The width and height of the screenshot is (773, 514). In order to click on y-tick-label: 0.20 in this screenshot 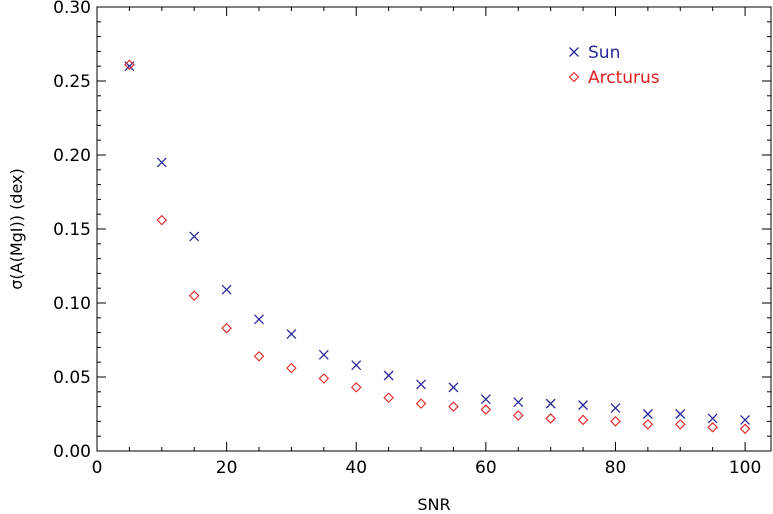, I will do `click(72, 156)`.